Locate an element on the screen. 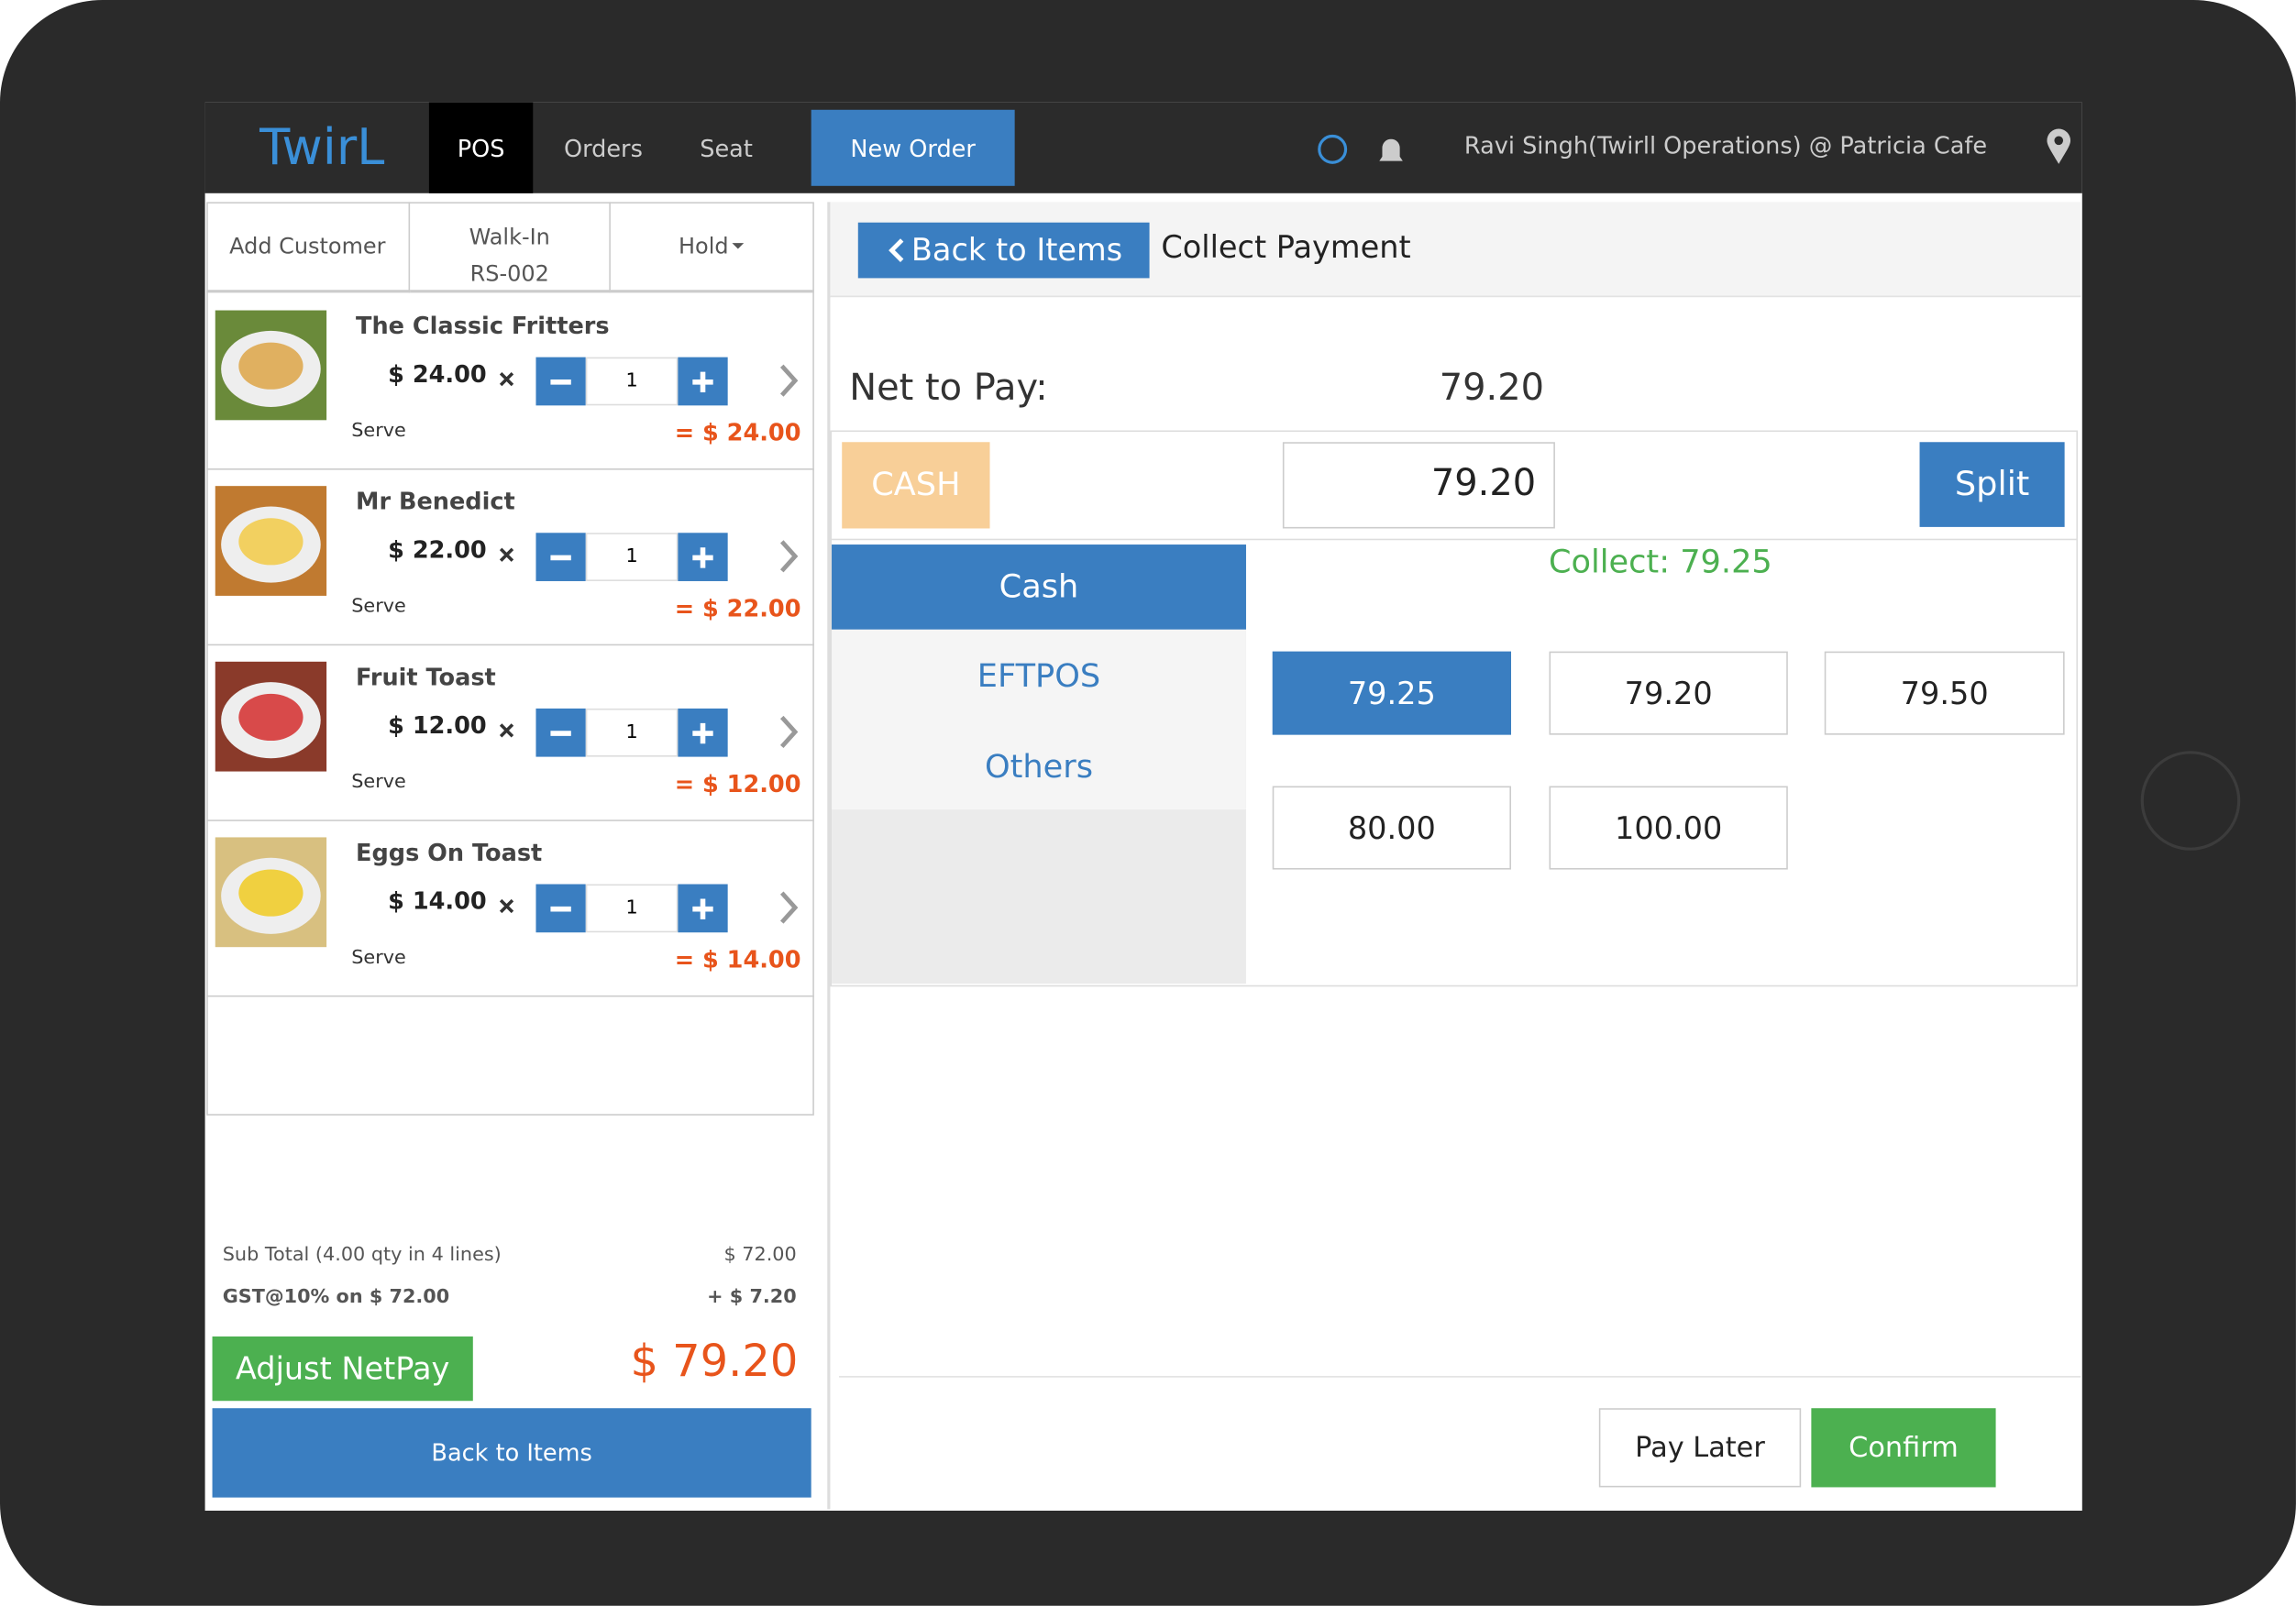 The height and width of the screenshot is (1606, 2296). gst-label: GST@10% on $ 72.00 is located at coordinates (336, 1297).